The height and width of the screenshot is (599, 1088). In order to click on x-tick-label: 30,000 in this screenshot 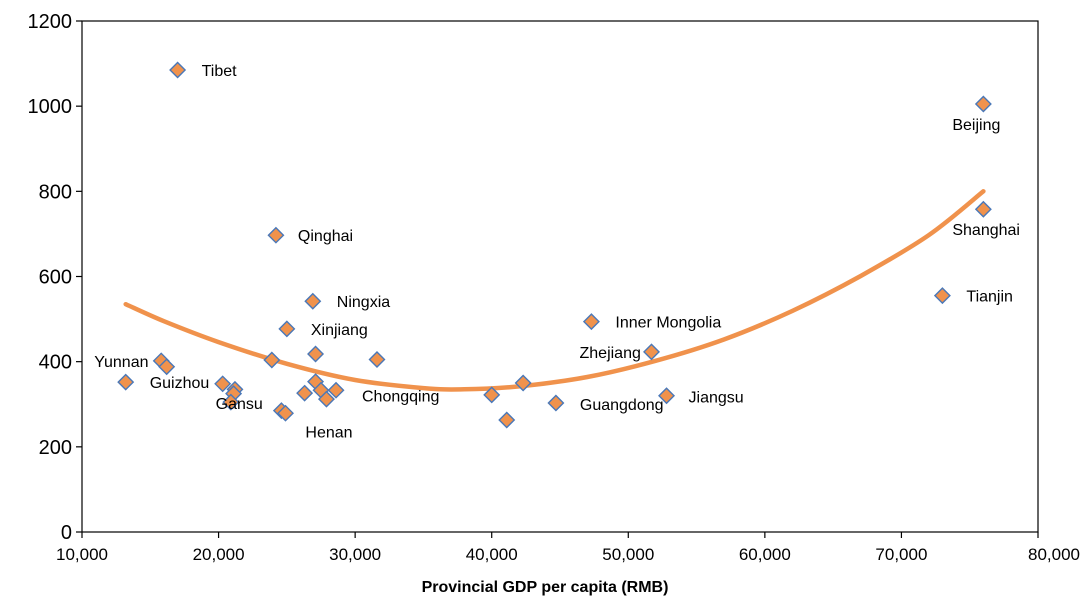, I will do `click(355, 554)`.